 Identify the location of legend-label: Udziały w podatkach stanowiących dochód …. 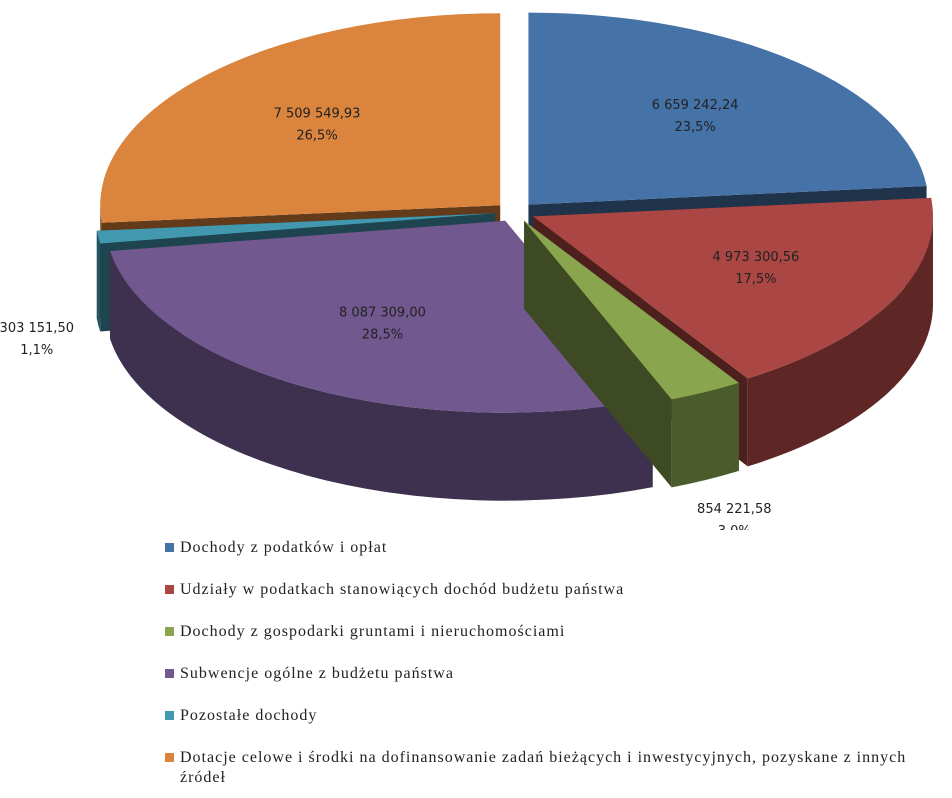
(402, 589).